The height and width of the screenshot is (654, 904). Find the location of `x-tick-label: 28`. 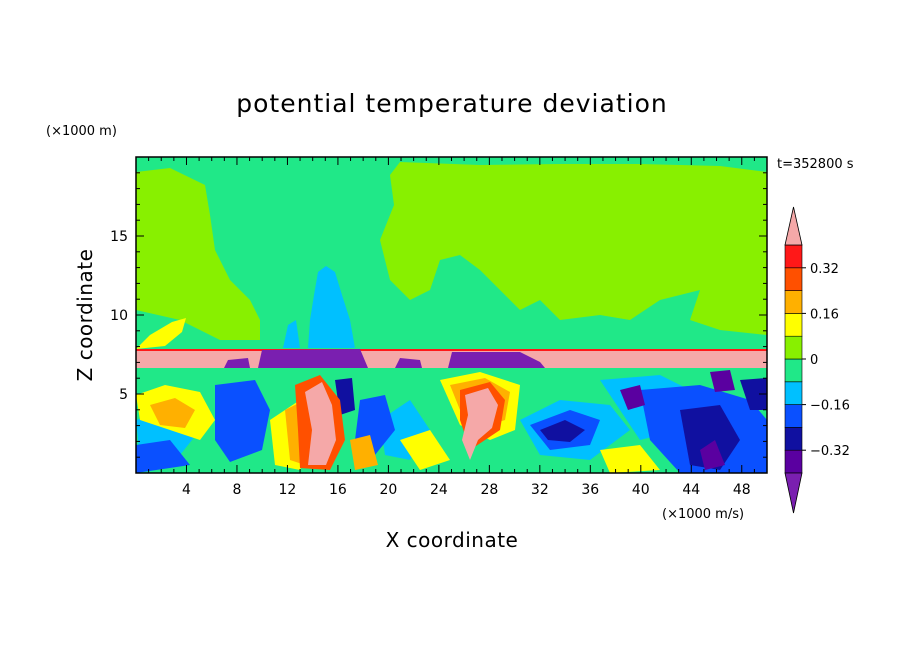

x-tick-label: 28 is located at coordinates (489, 490).